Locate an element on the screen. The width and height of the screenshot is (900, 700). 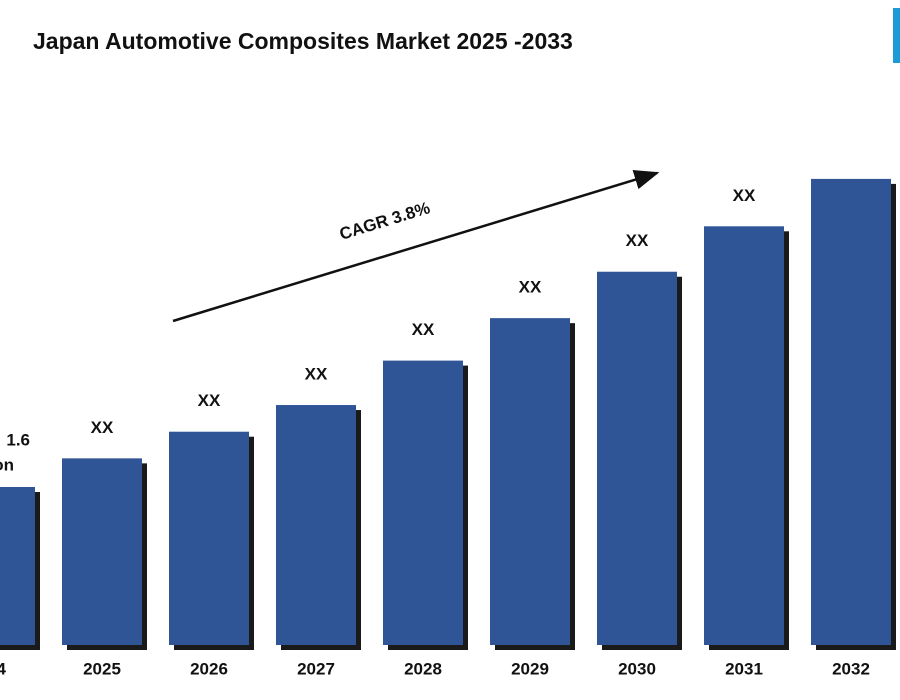
x-tick-label: 2030 is located at coordinates (637, 668).